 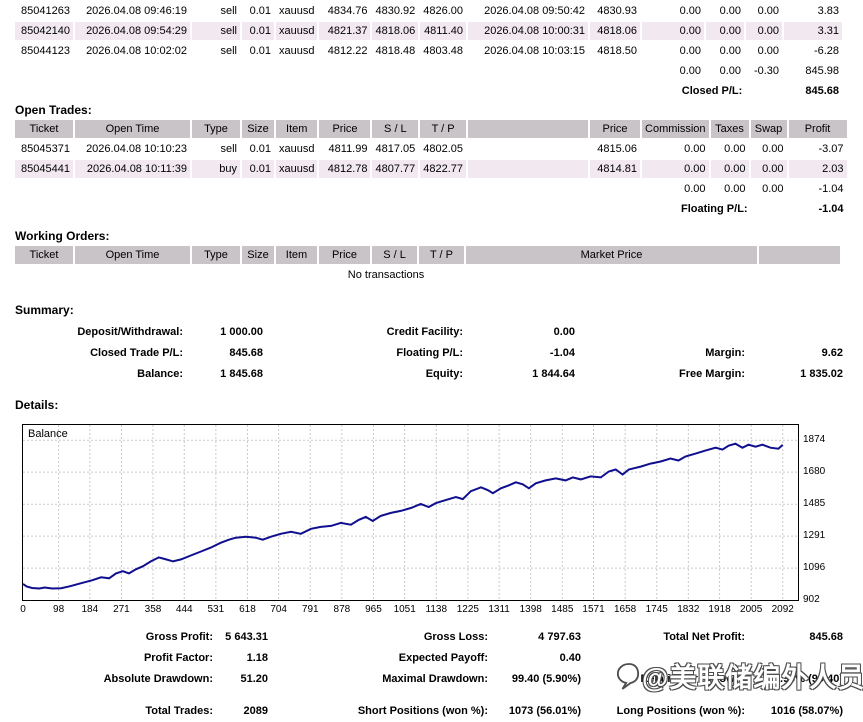 I want to click on stat-label: Total Trades:, so click(x=179, y=711).